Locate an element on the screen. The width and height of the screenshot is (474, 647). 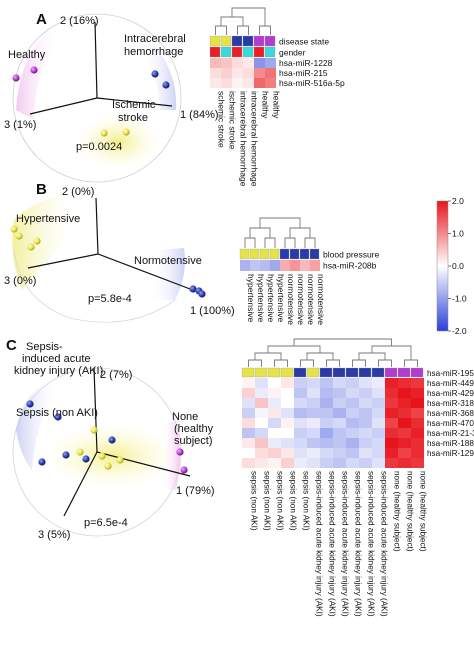
hemorrhage-label-line-1: Intracerebral is located at coordinates (155, 39).